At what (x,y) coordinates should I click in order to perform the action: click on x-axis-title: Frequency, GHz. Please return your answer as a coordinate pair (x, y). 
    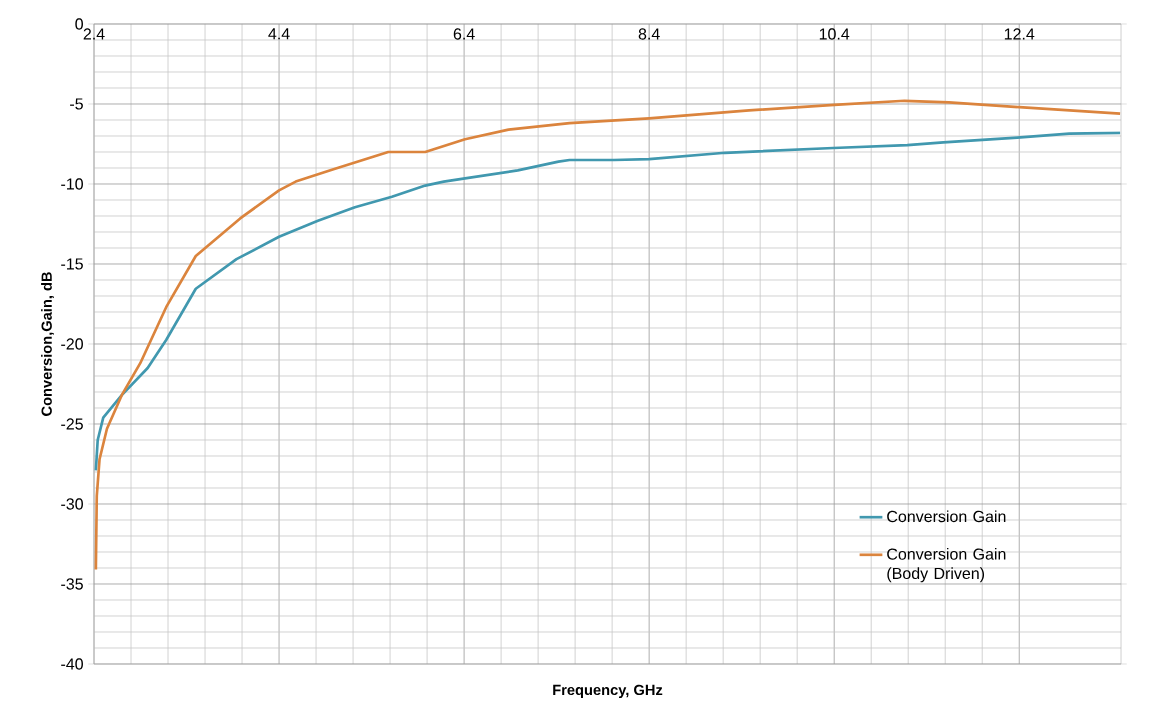
    Looking at the image, I should click on (608, 691).